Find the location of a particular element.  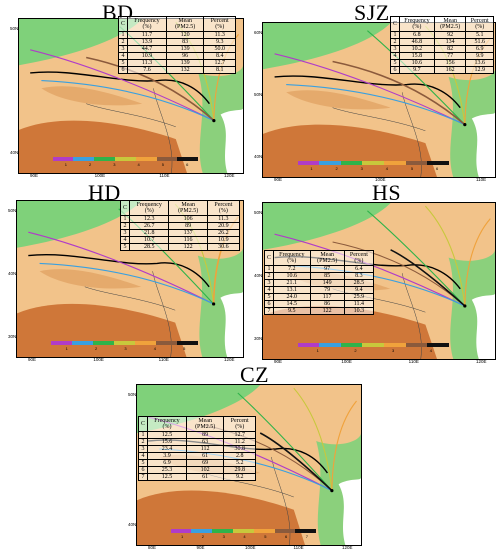

table-row: 6 14.5 86 11.4 is located at coordinates (319, 304).